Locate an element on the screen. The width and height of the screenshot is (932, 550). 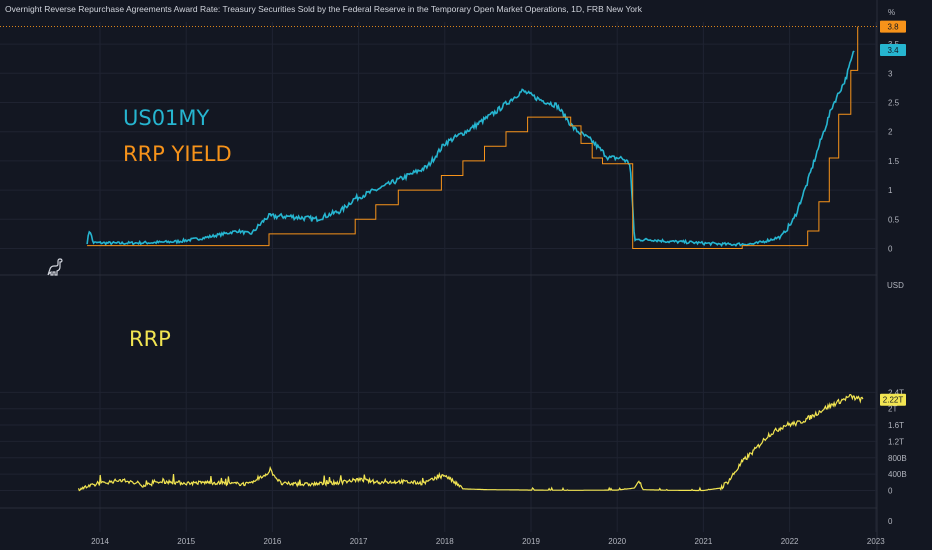
last-value-rrp-yield: 3.8 is located at coordinates (893, 27).